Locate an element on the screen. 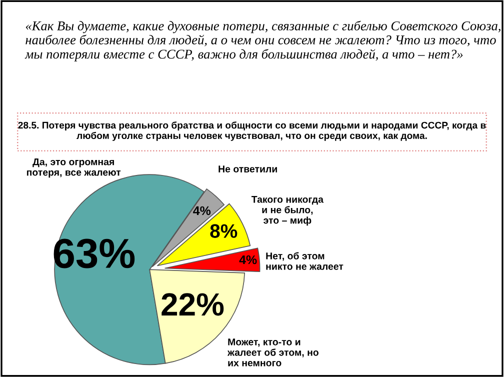  slice-label: Может, кто-то и жалеет об этом, но их немного is located at coordinates (272, 352).